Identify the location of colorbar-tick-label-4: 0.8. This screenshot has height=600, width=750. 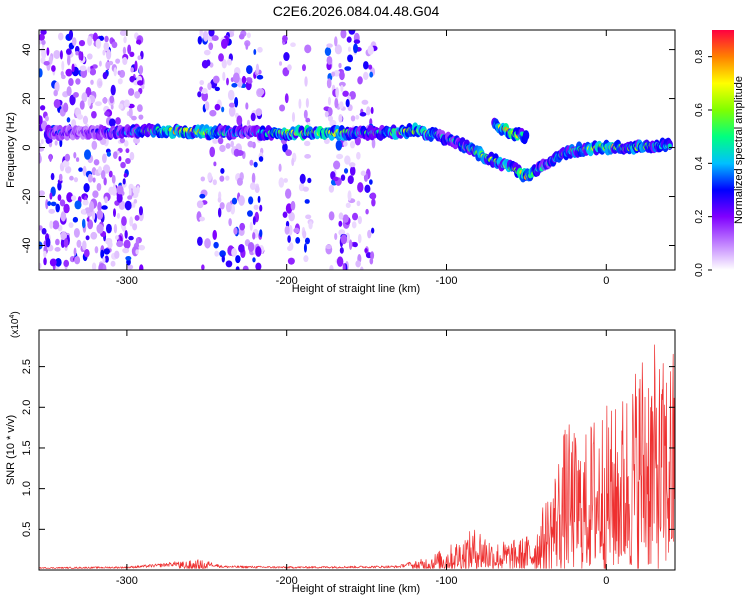
(699, 56).